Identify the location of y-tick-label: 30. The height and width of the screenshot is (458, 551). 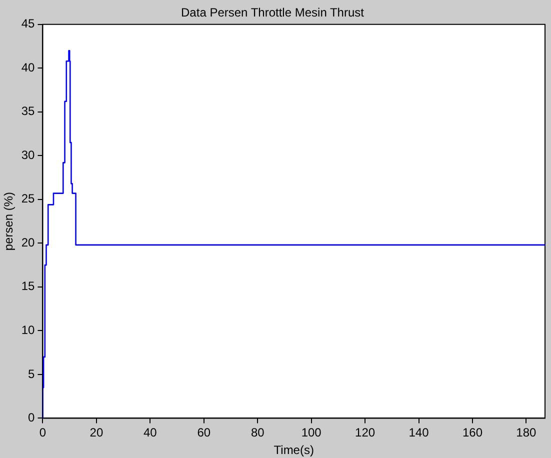
(28, 155).